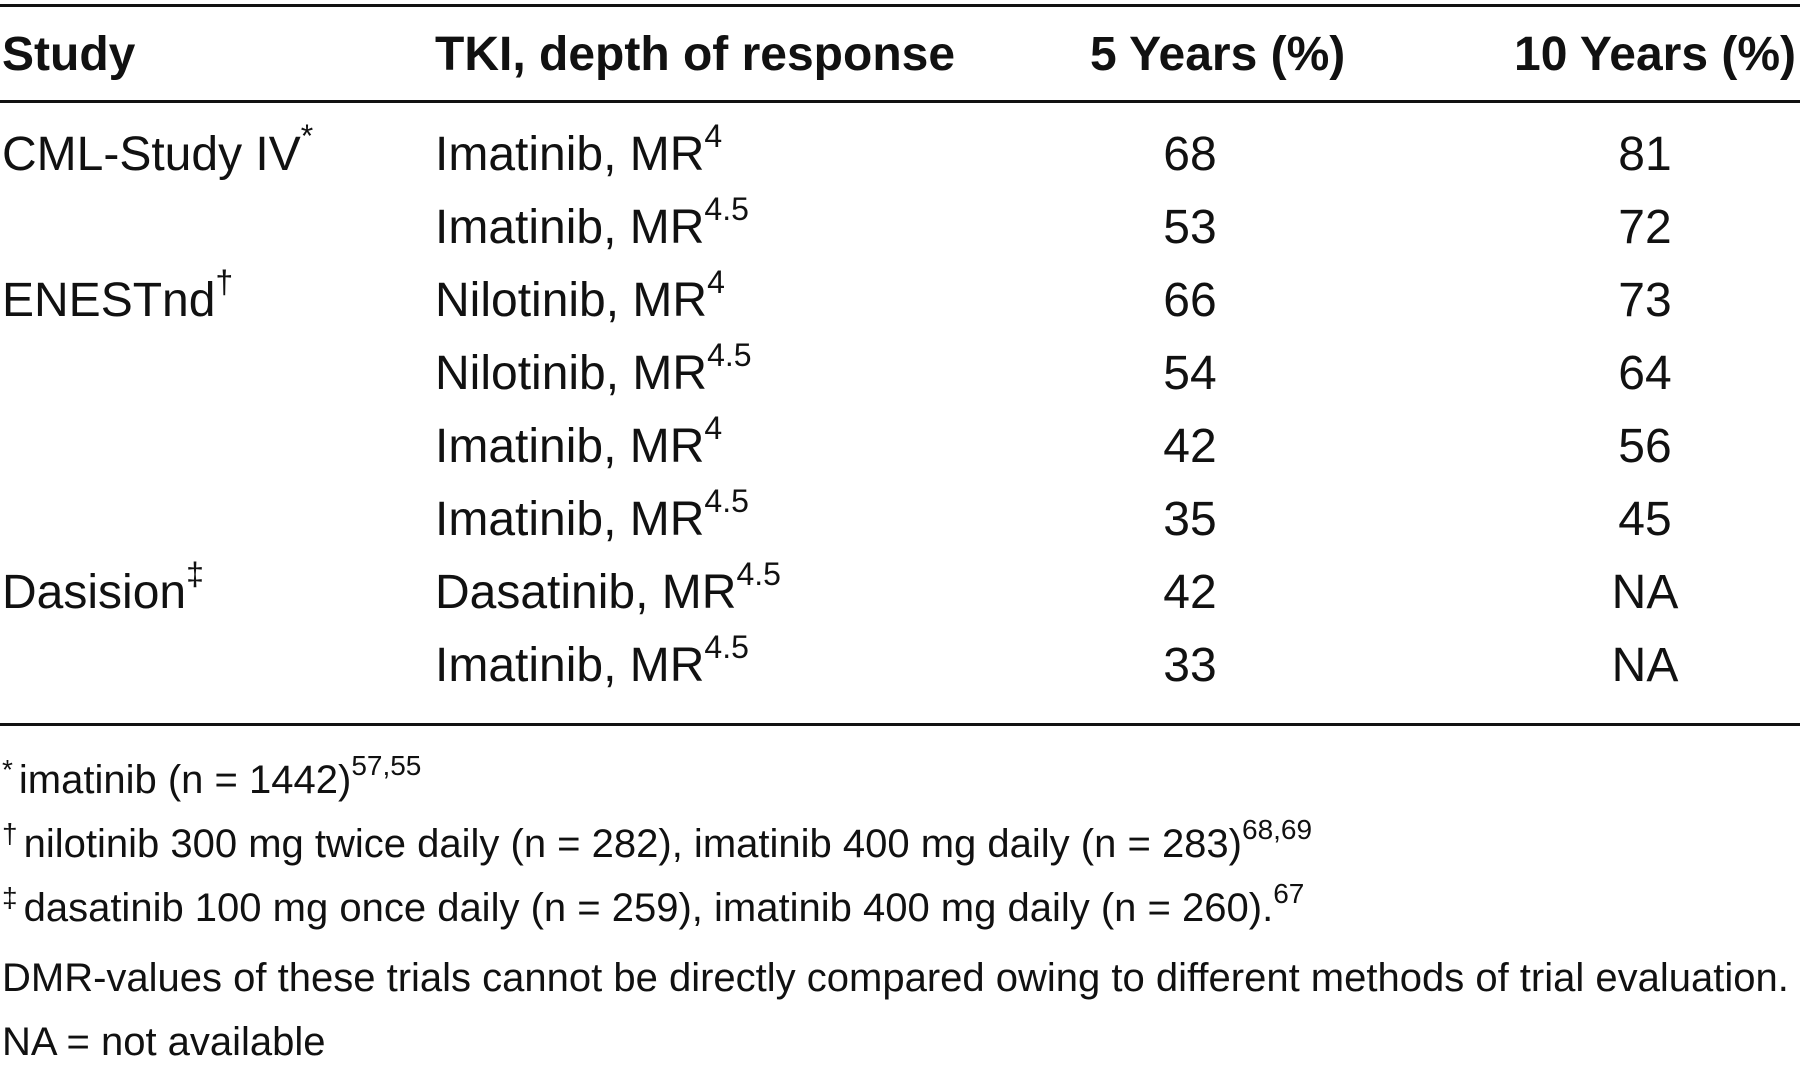  I want to click on ten-year-cell: 73, so click(1645, 300).